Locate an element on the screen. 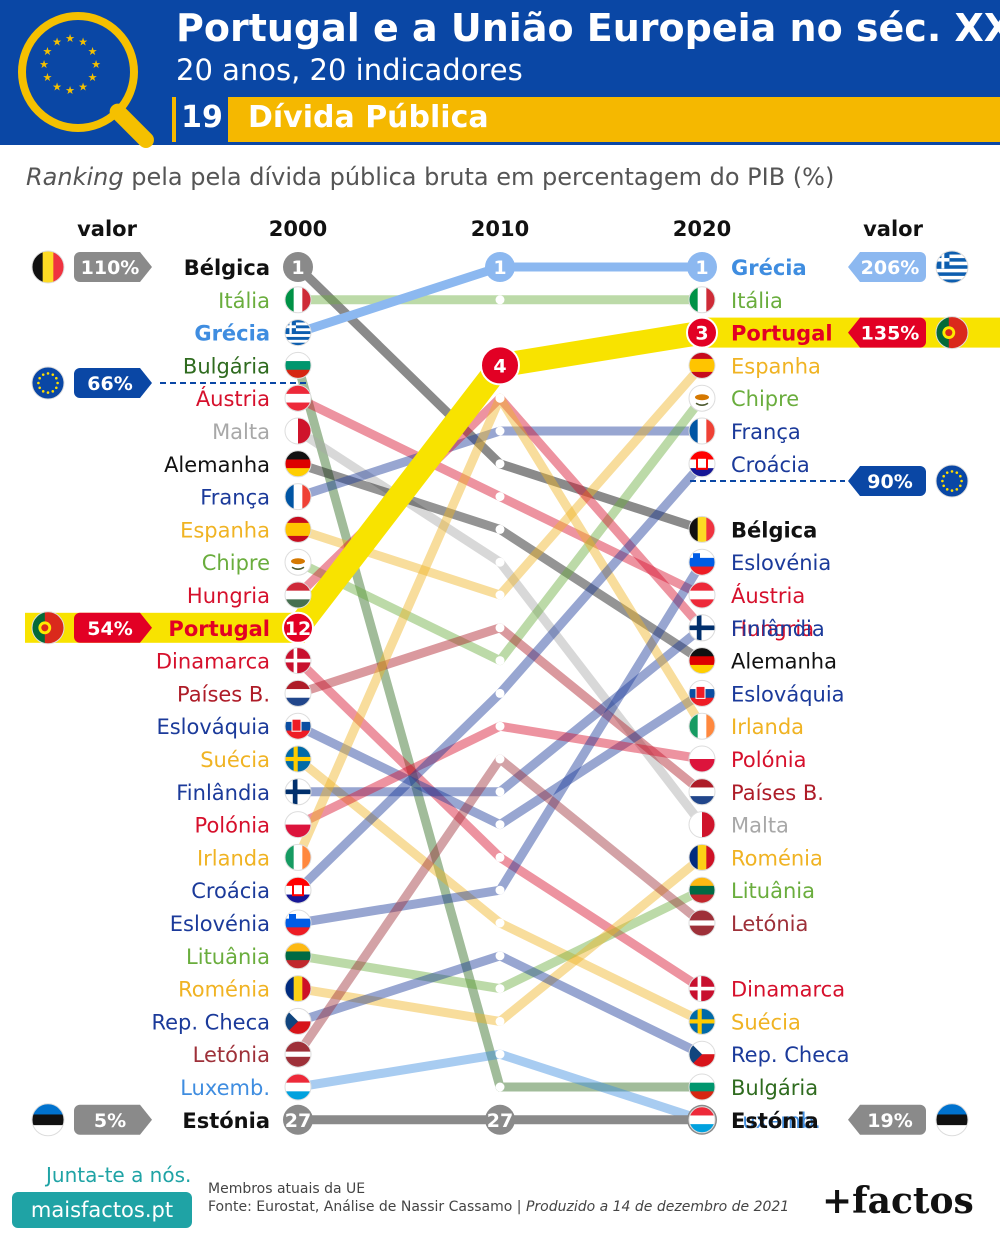  country-label-2020: Eslováquia is located at coordinates (788, 694).